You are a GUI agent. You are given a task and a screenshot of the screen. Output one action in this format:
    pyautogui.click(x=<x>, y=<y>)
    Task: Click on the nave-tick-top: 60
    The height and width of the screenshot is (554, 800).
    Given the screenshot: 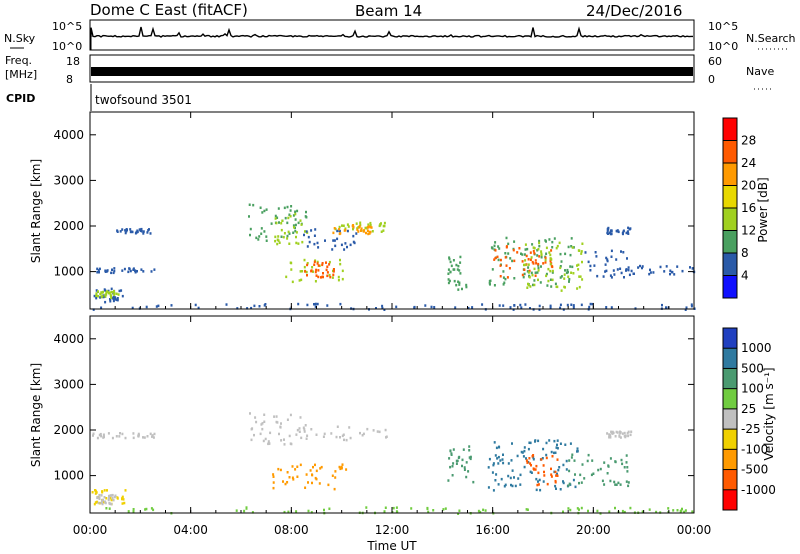 What is the action you would take?
    pyautogui.click(x=715, y=61)
    